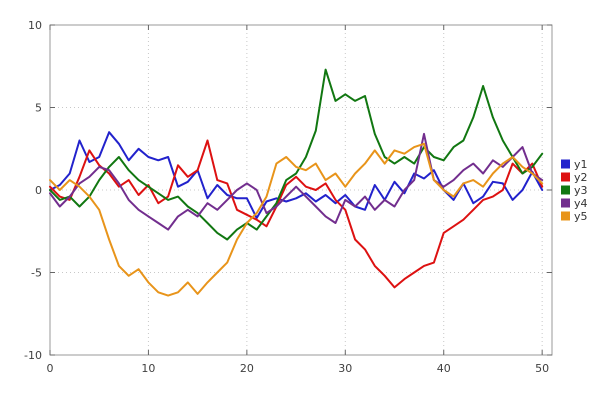 The image size is (600, 400). Describe the element at coordinates (38, 108) in the screenshot. I see `y-tick-label: 5` at that location.